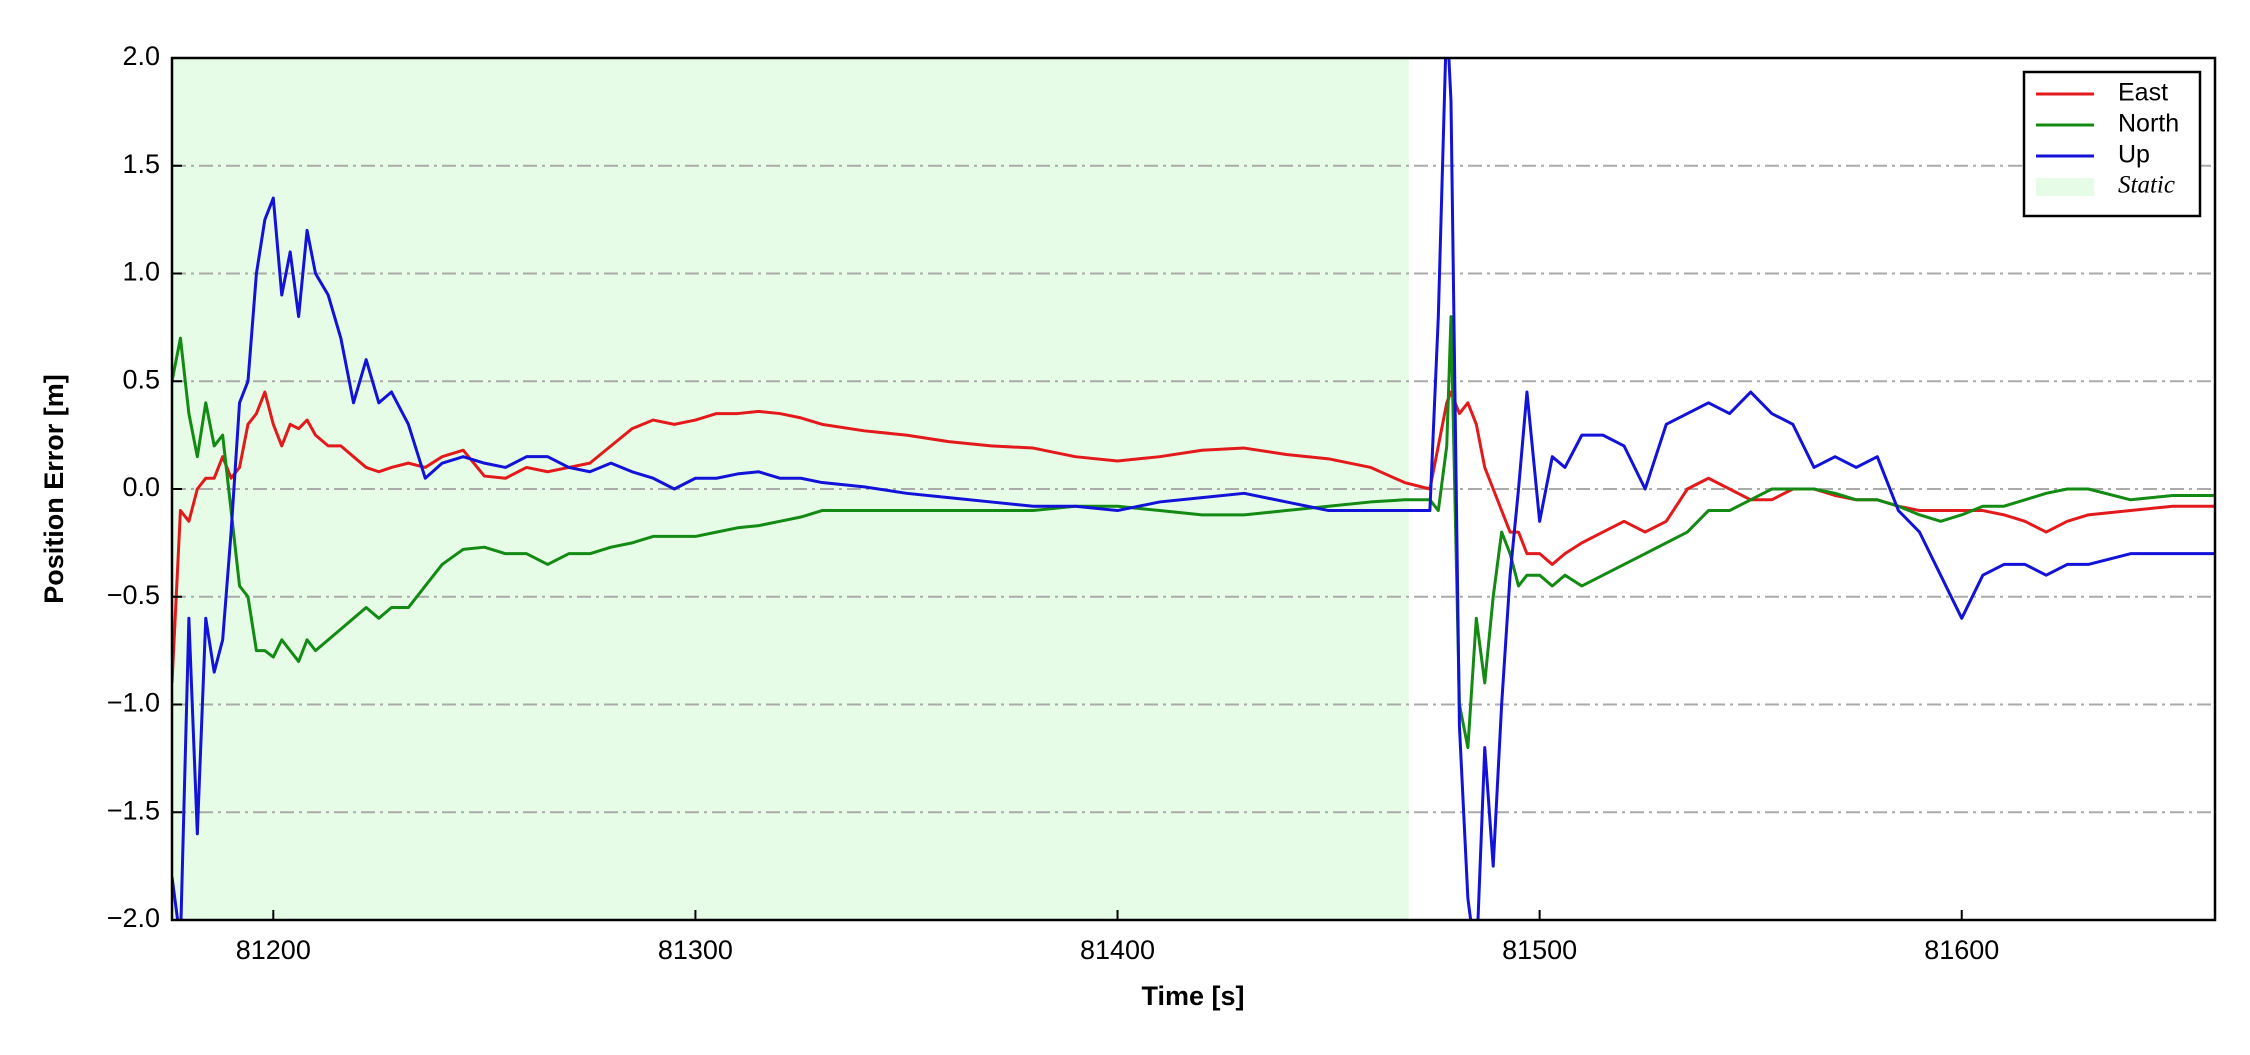 This screenshot has height=1055, width=2250. What do you see at coordinates (133, 918) in the screenshot?
I see `y-tick-label: −2.0` at bounding box center [133, 918].